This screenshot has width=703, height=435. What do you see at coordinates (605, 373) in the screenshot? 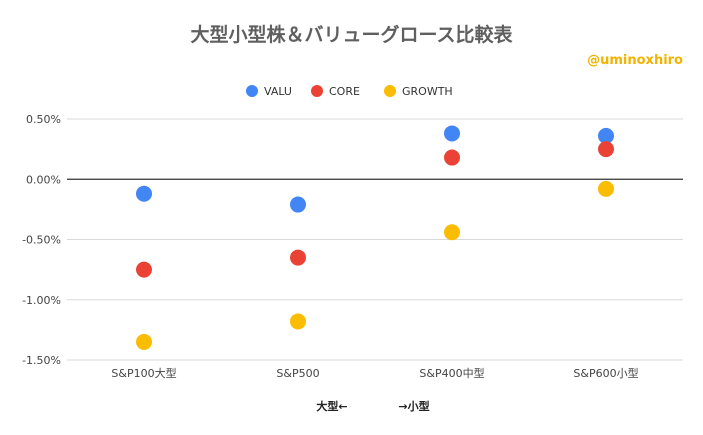
I see `x-tick-label: S&P600小型` at bounding box center [605, 373].